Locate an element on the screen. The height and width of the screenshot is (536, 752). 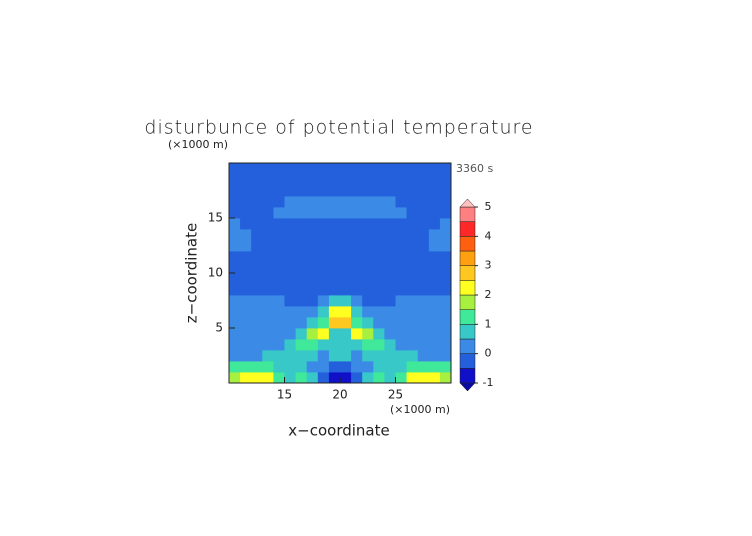
x-tick-label: 25 is located at coordinates (395, 395).